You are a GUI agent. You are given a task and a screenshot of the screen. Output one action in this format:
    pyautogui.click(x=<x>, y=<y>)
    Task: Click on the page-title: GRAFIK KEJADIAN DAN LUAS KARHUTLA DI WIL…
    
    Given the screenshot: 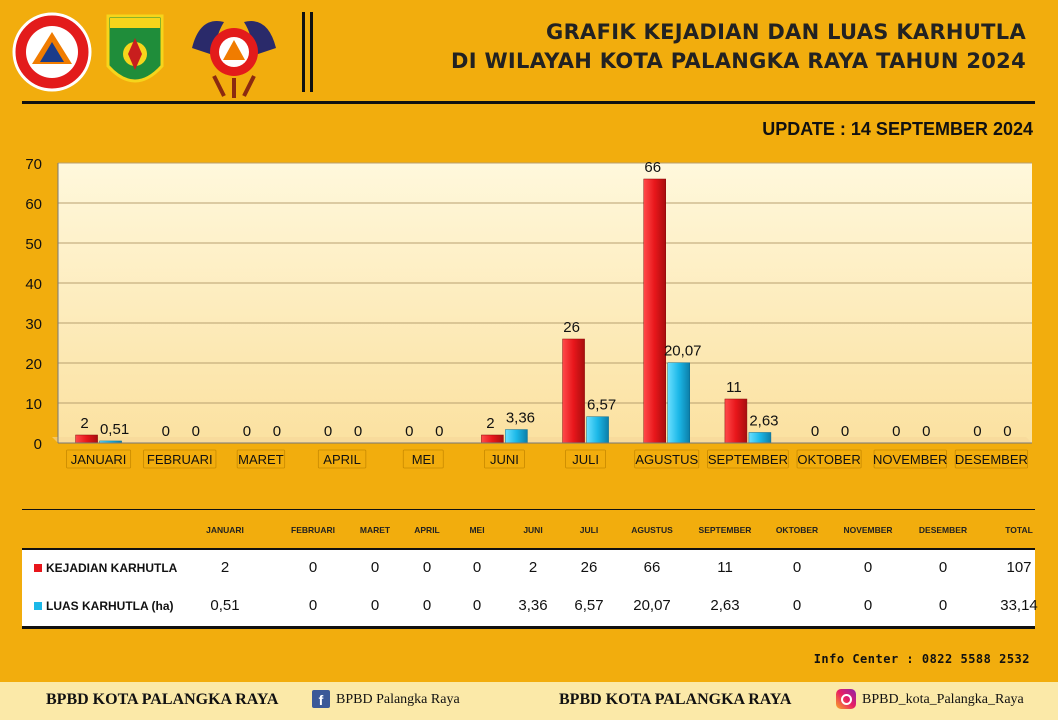 What is the action you would take?
    pyautogui.click(x=738, y=47)
    